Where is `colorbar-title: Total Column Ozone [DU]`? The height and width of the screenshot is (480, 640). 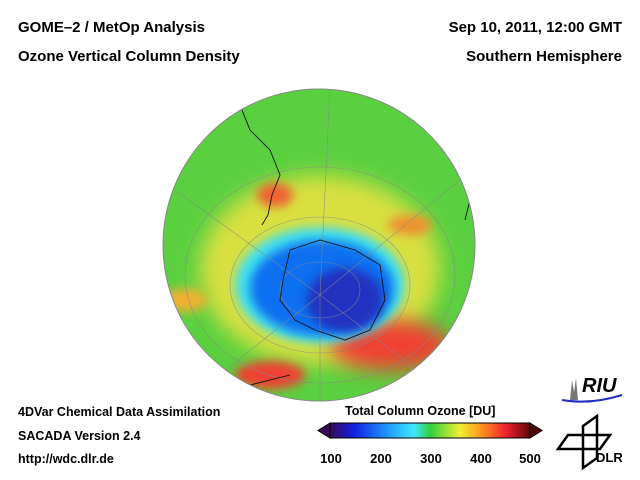 colorbar-title: Total Column Ozone [DU] is located at coordinates (420, 411).